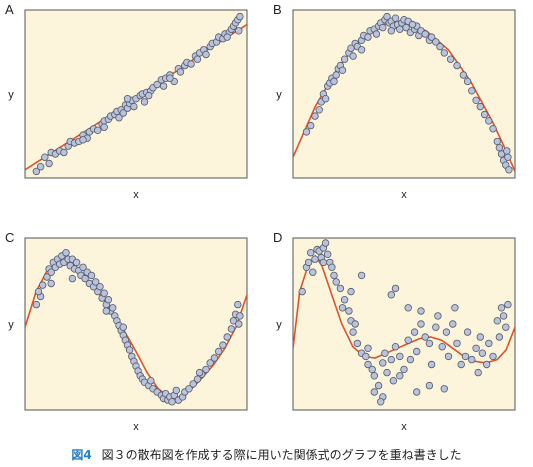  What do you see at coordinates (9, 237) in the screenshot?
I see `panel-letter: C` at bounding box center [9, 237].